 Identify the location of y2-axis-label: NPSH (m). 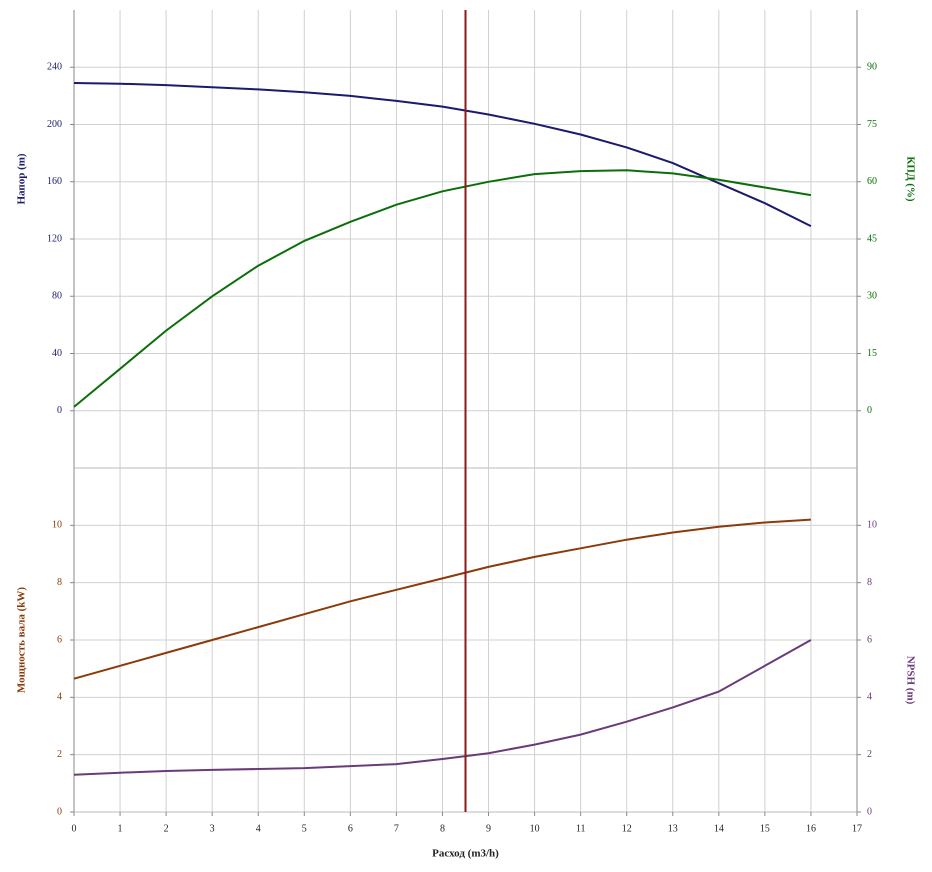
(910, 680).